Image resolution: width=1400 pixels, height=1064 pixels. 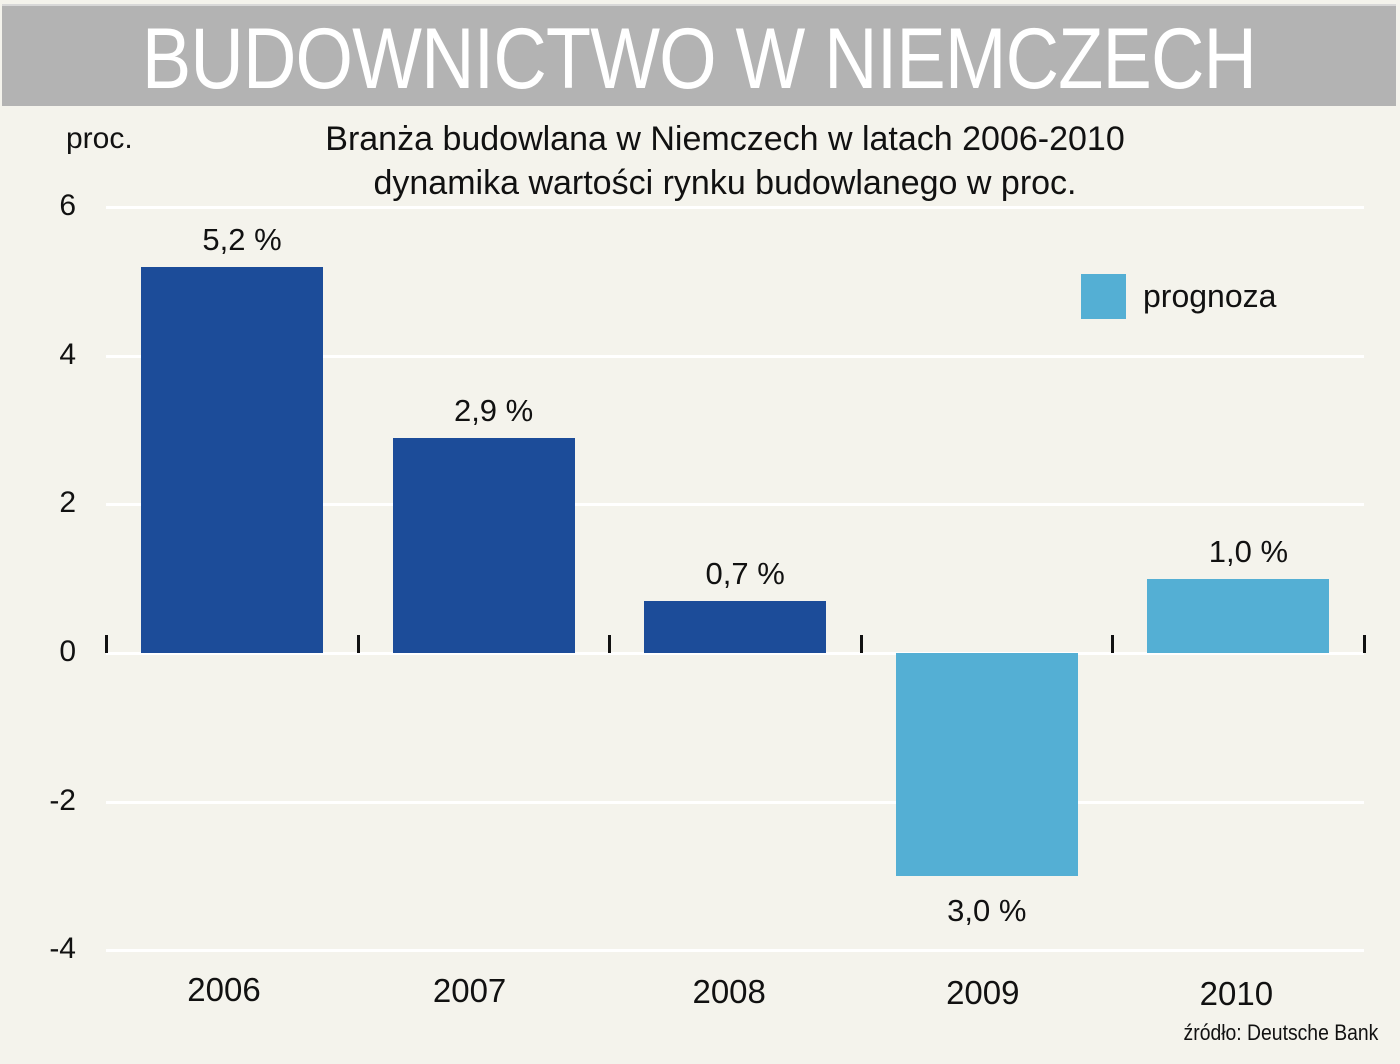 What do you see at coordinates (735, 626) in the screenshot?
I see `bar-2008` at bounding box center [735, 626].